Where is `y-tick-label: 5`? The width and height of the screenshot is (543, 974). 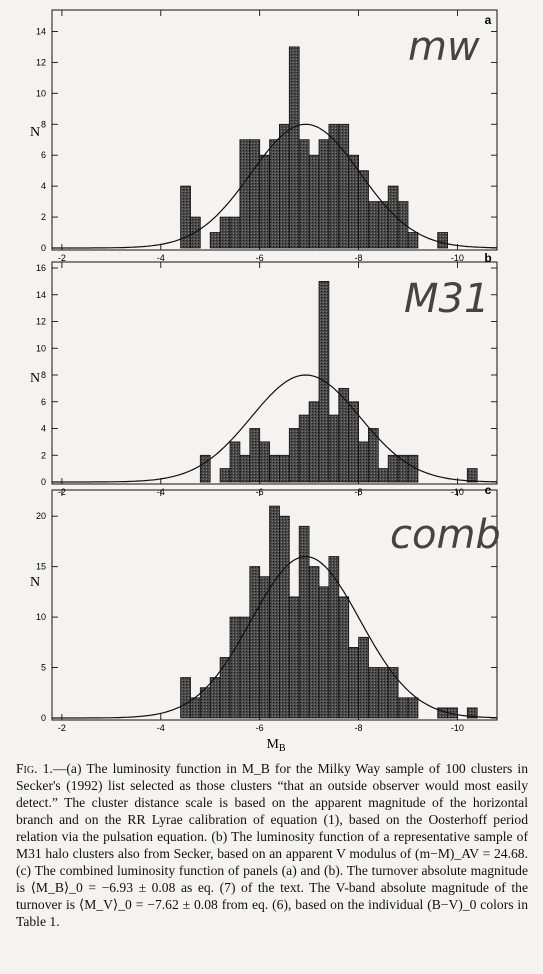 y-tick-label: 5 is located at coordinates (43, 668).